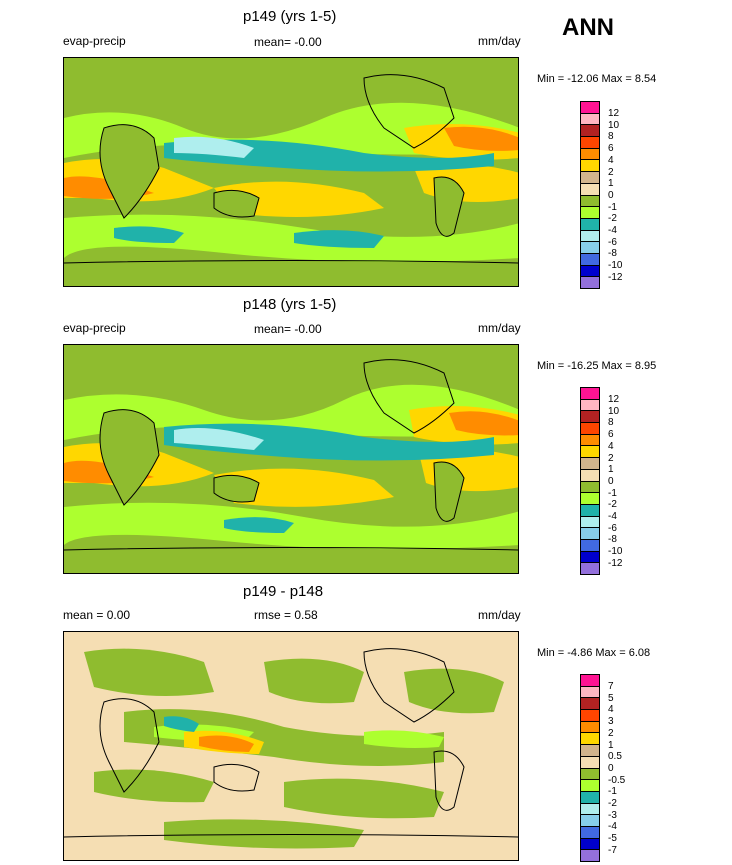 This screenshot has height=865, width=732. I want to click on panel-3-right-label: mm/day, so click(499, 615).